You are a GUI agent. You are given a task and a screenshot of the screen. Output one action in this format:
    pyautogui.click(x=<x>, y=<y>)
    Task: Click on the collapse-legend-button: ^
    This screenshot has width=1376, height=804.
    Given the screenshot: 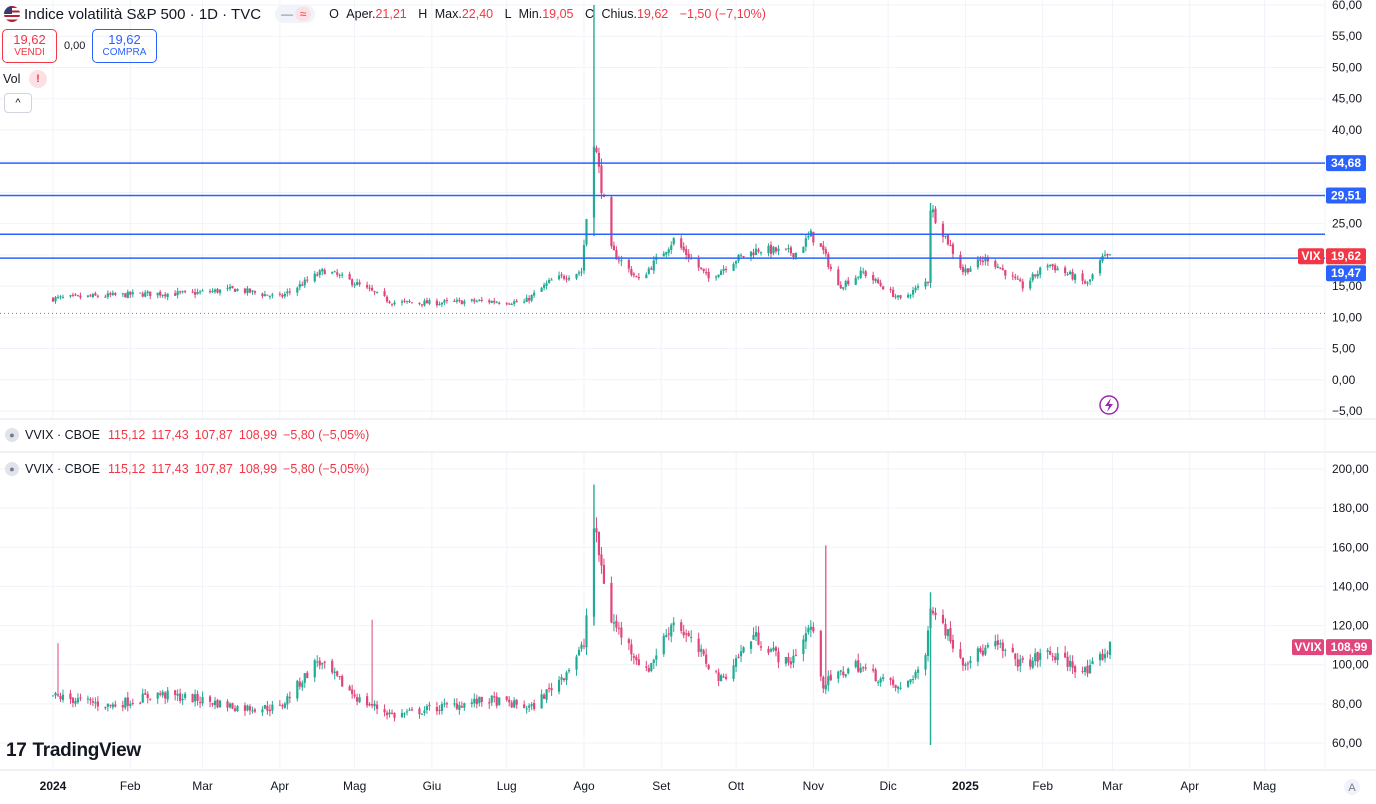 What is the action you would take?
    pyautogui.click(x=18, y=103)
    